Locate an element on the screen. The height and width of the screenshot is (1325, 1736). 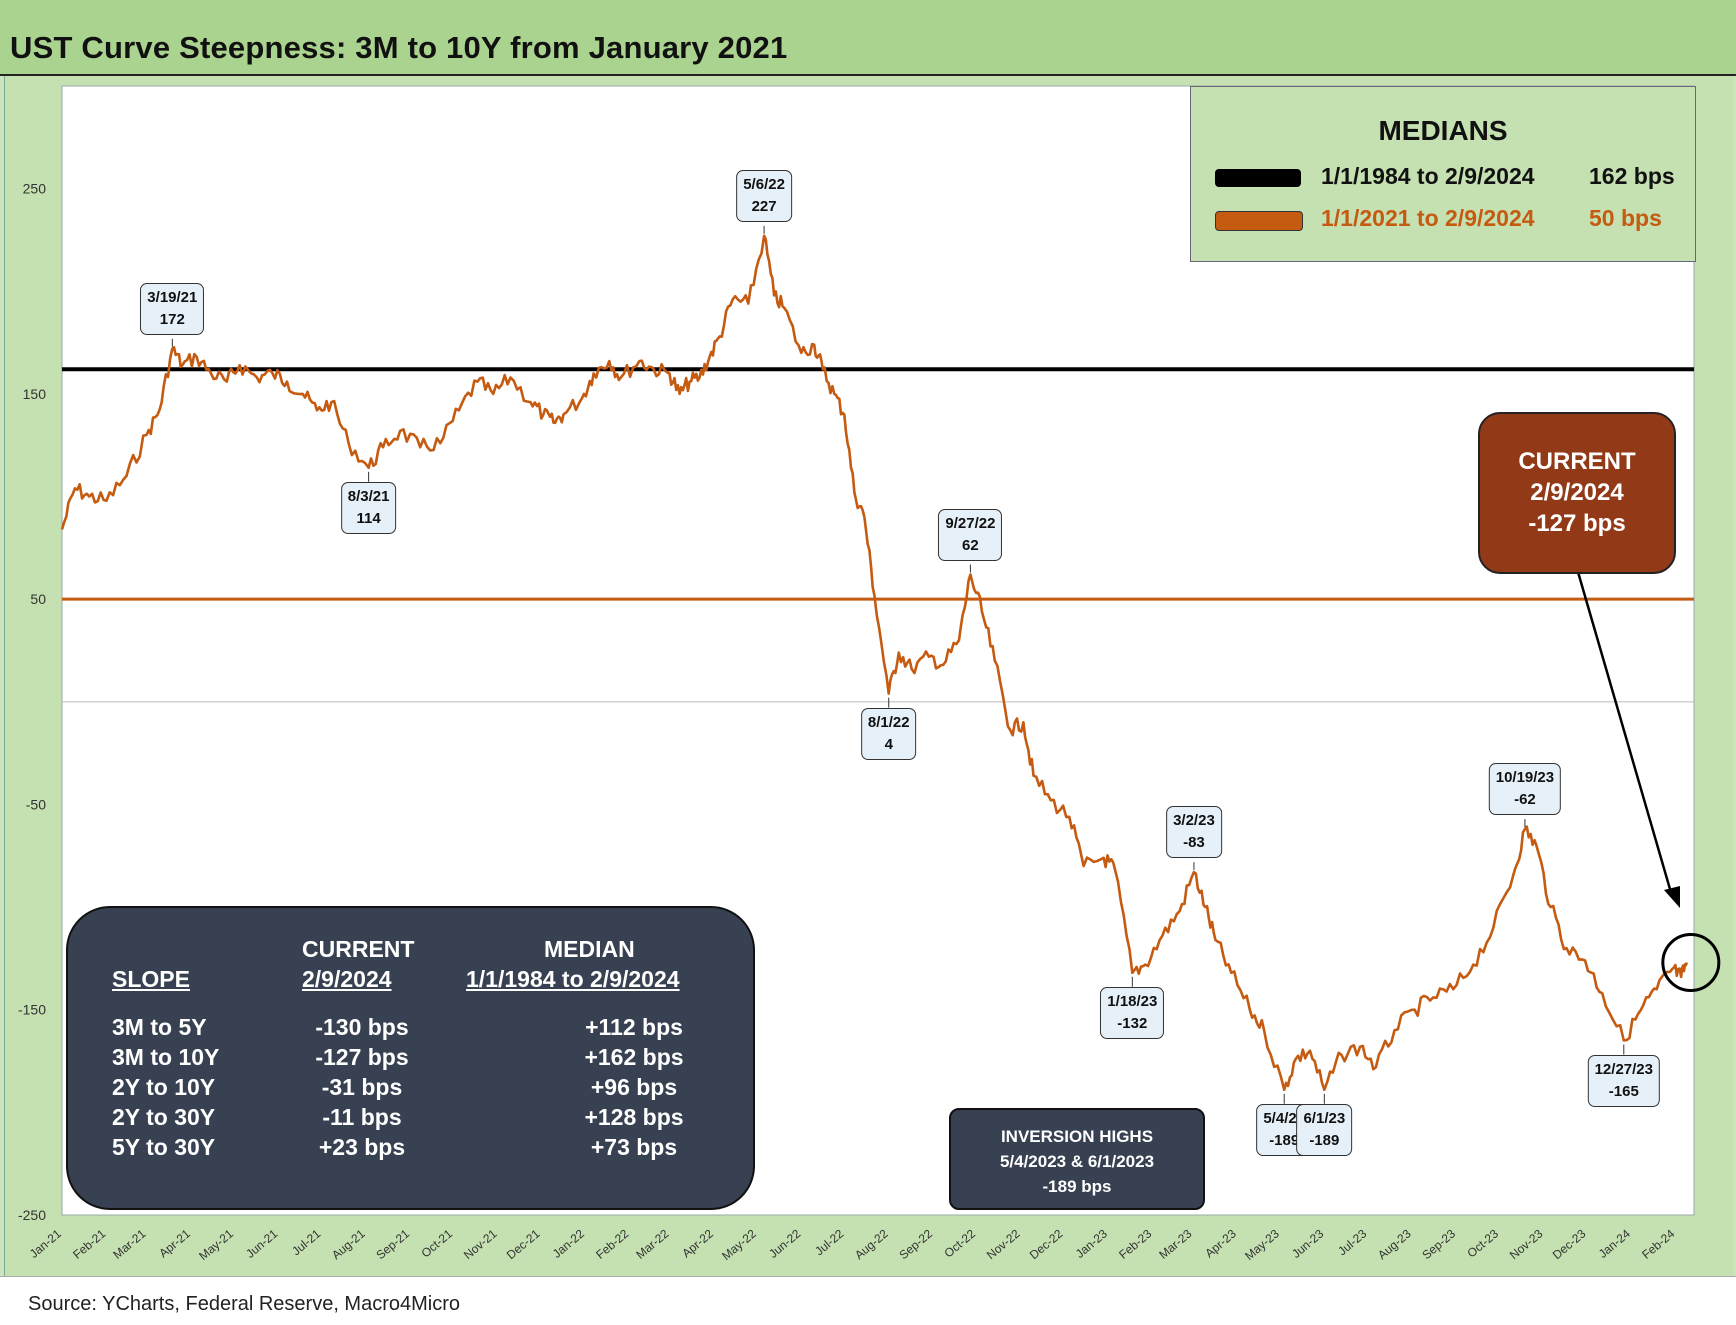
stats-header-current: 2/9/2024 is located at coordinates (347, 979).